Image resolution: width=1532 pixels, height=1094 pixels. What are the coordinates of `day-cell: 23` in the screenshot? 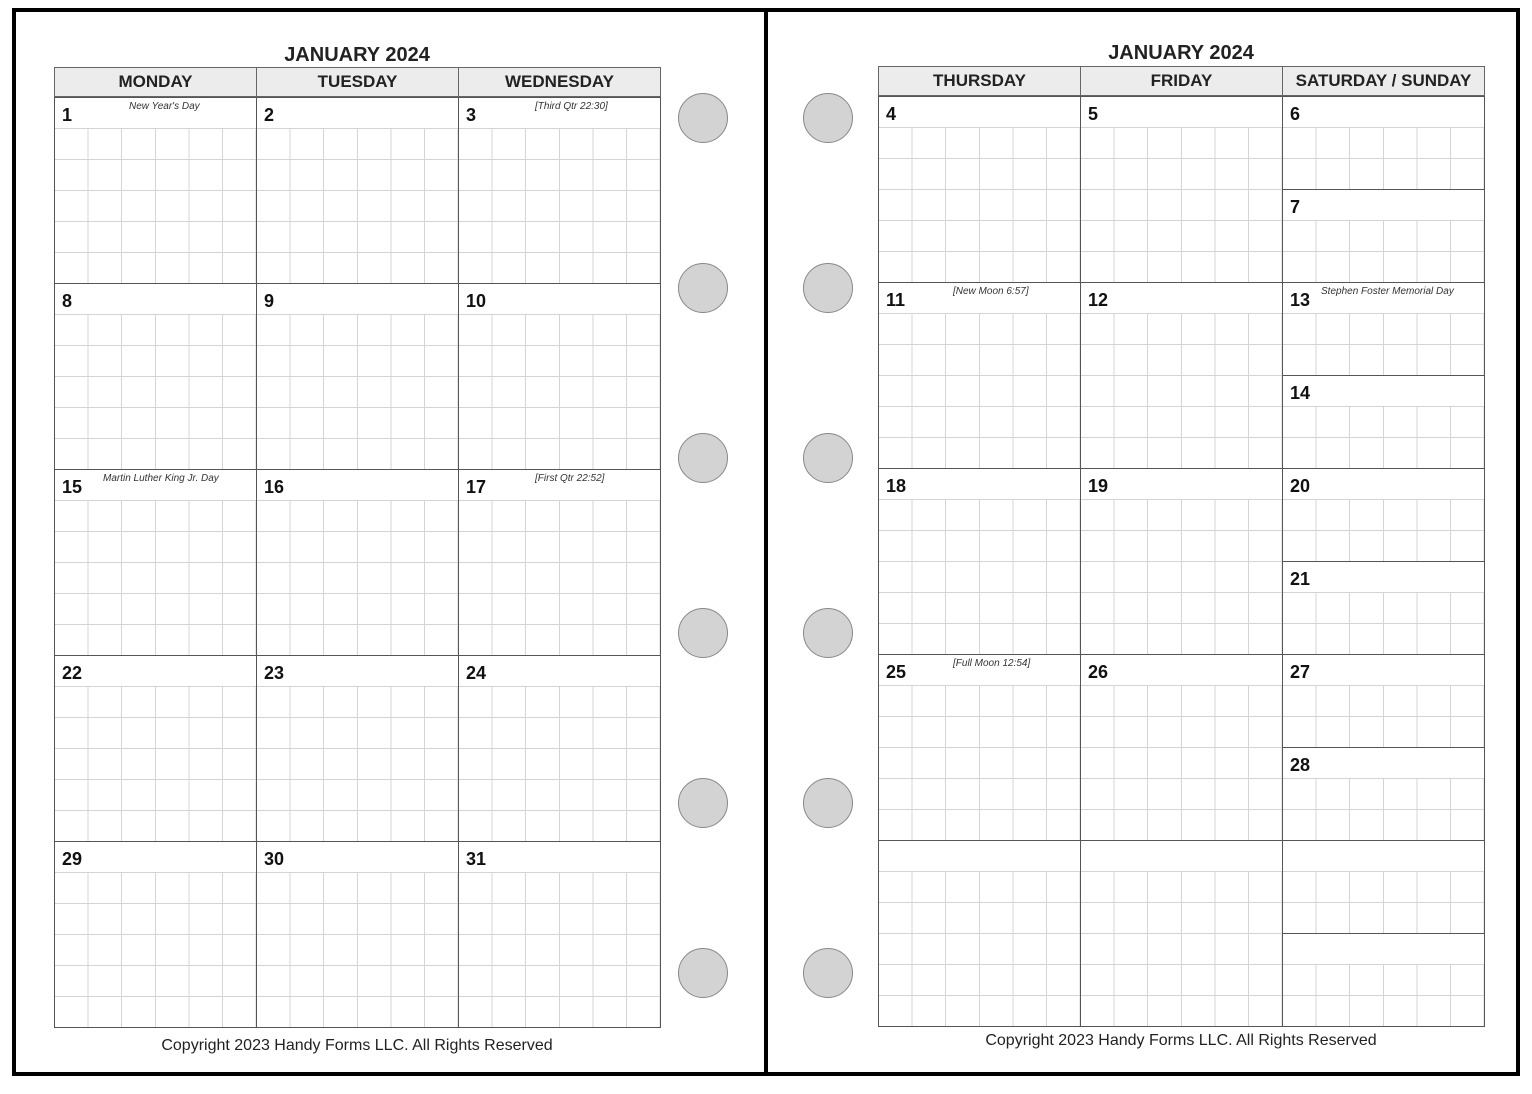 It's located at (357, 748).